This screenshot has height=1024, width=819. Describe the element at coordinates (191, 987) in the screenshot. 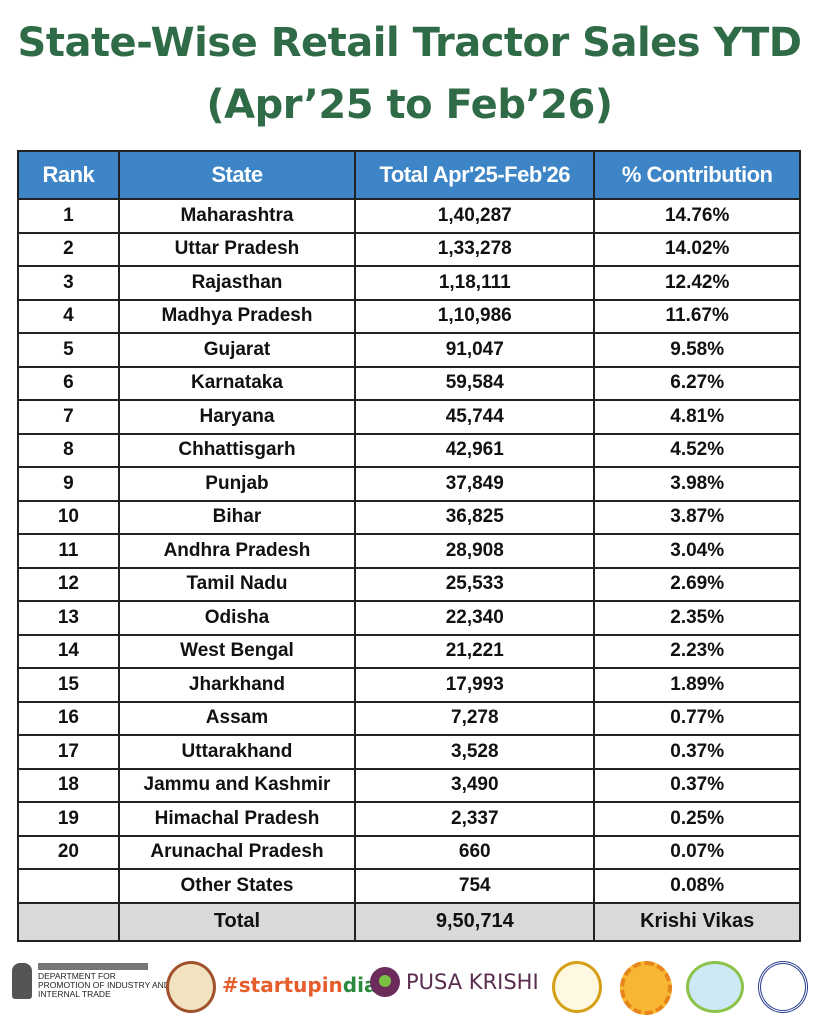

I see `krishi-seal-logo` at that location.